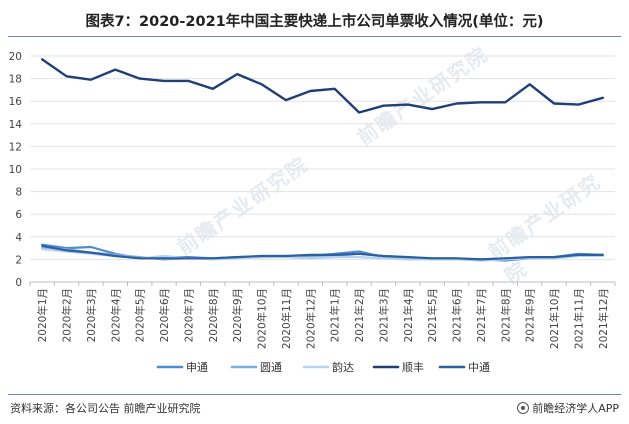 The image size is (629, 424). Describe the element at coordinates (432, 315) in the screenshot. I see `x-tick-label: 2021年5月` at that location.